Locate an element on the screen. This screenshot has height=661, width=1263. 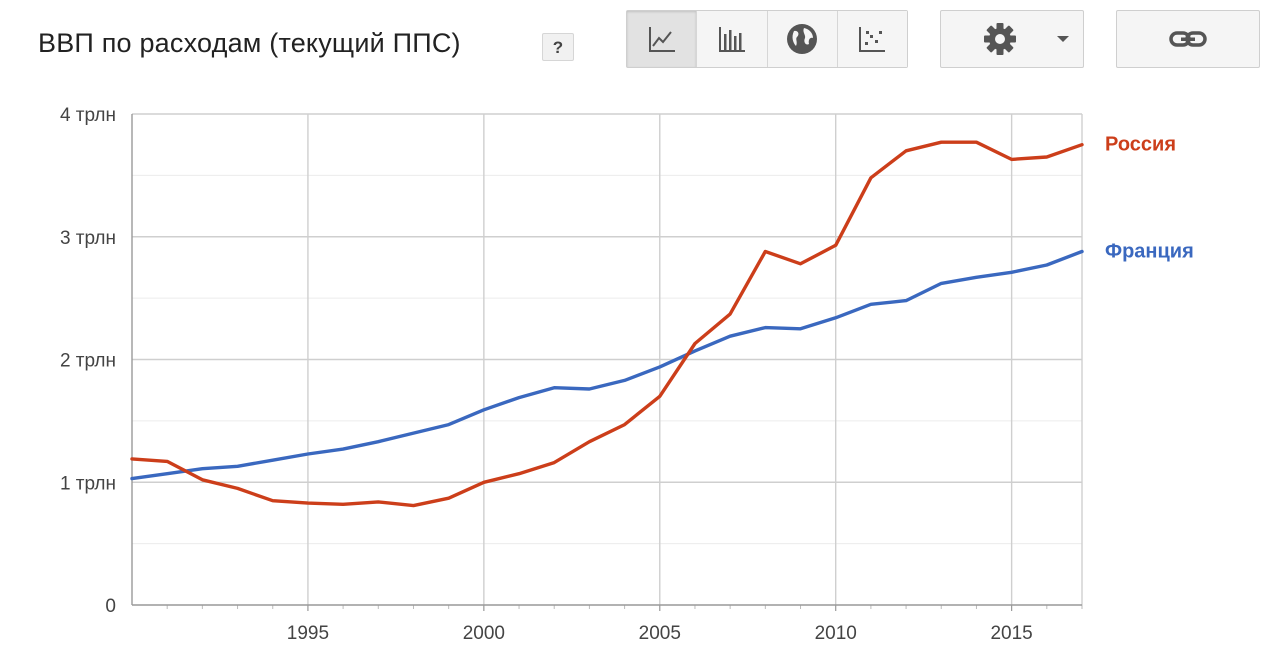
gear-icon is located at coordinates (1000, 39).